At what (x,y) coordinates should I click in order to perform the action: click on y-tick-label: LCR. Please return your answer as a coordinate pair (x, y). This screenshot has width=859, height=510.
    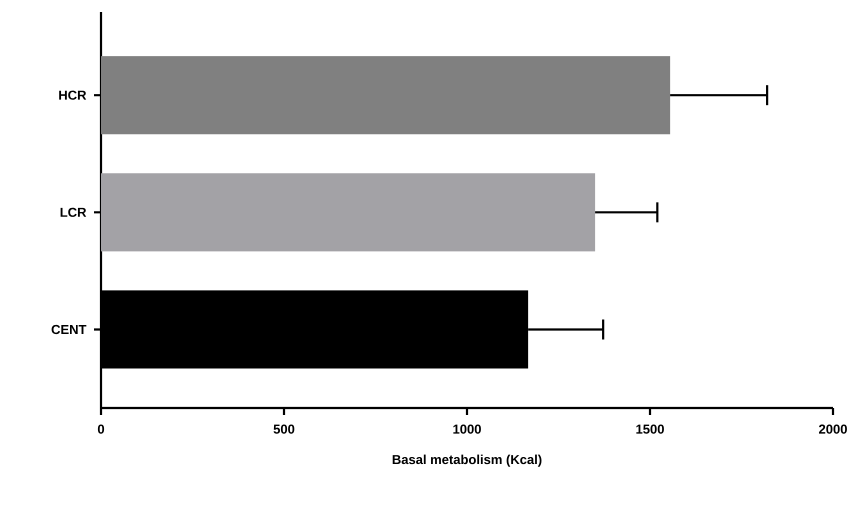
    Looking at the image, I should click on (73, 212).